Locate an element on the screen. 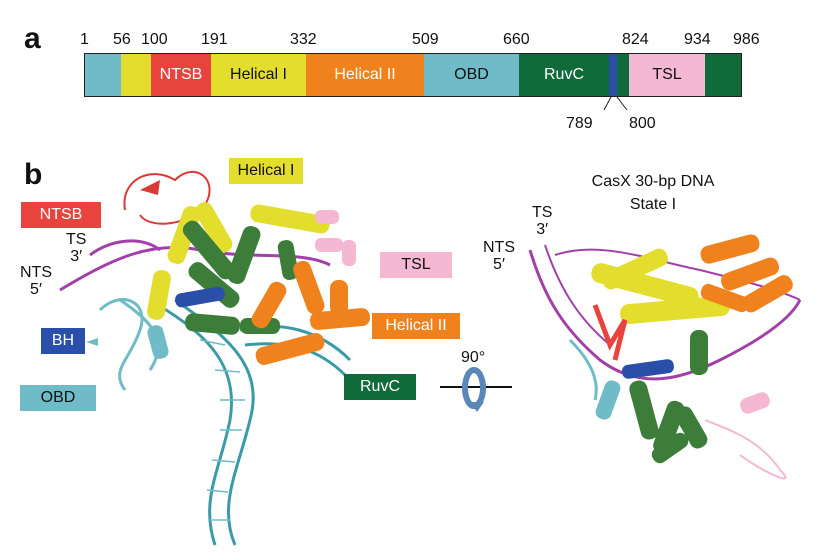 Image resolution: width=817 pixels, height=556 pixels. tick-789: 789 is located at coordinates (579, 123).